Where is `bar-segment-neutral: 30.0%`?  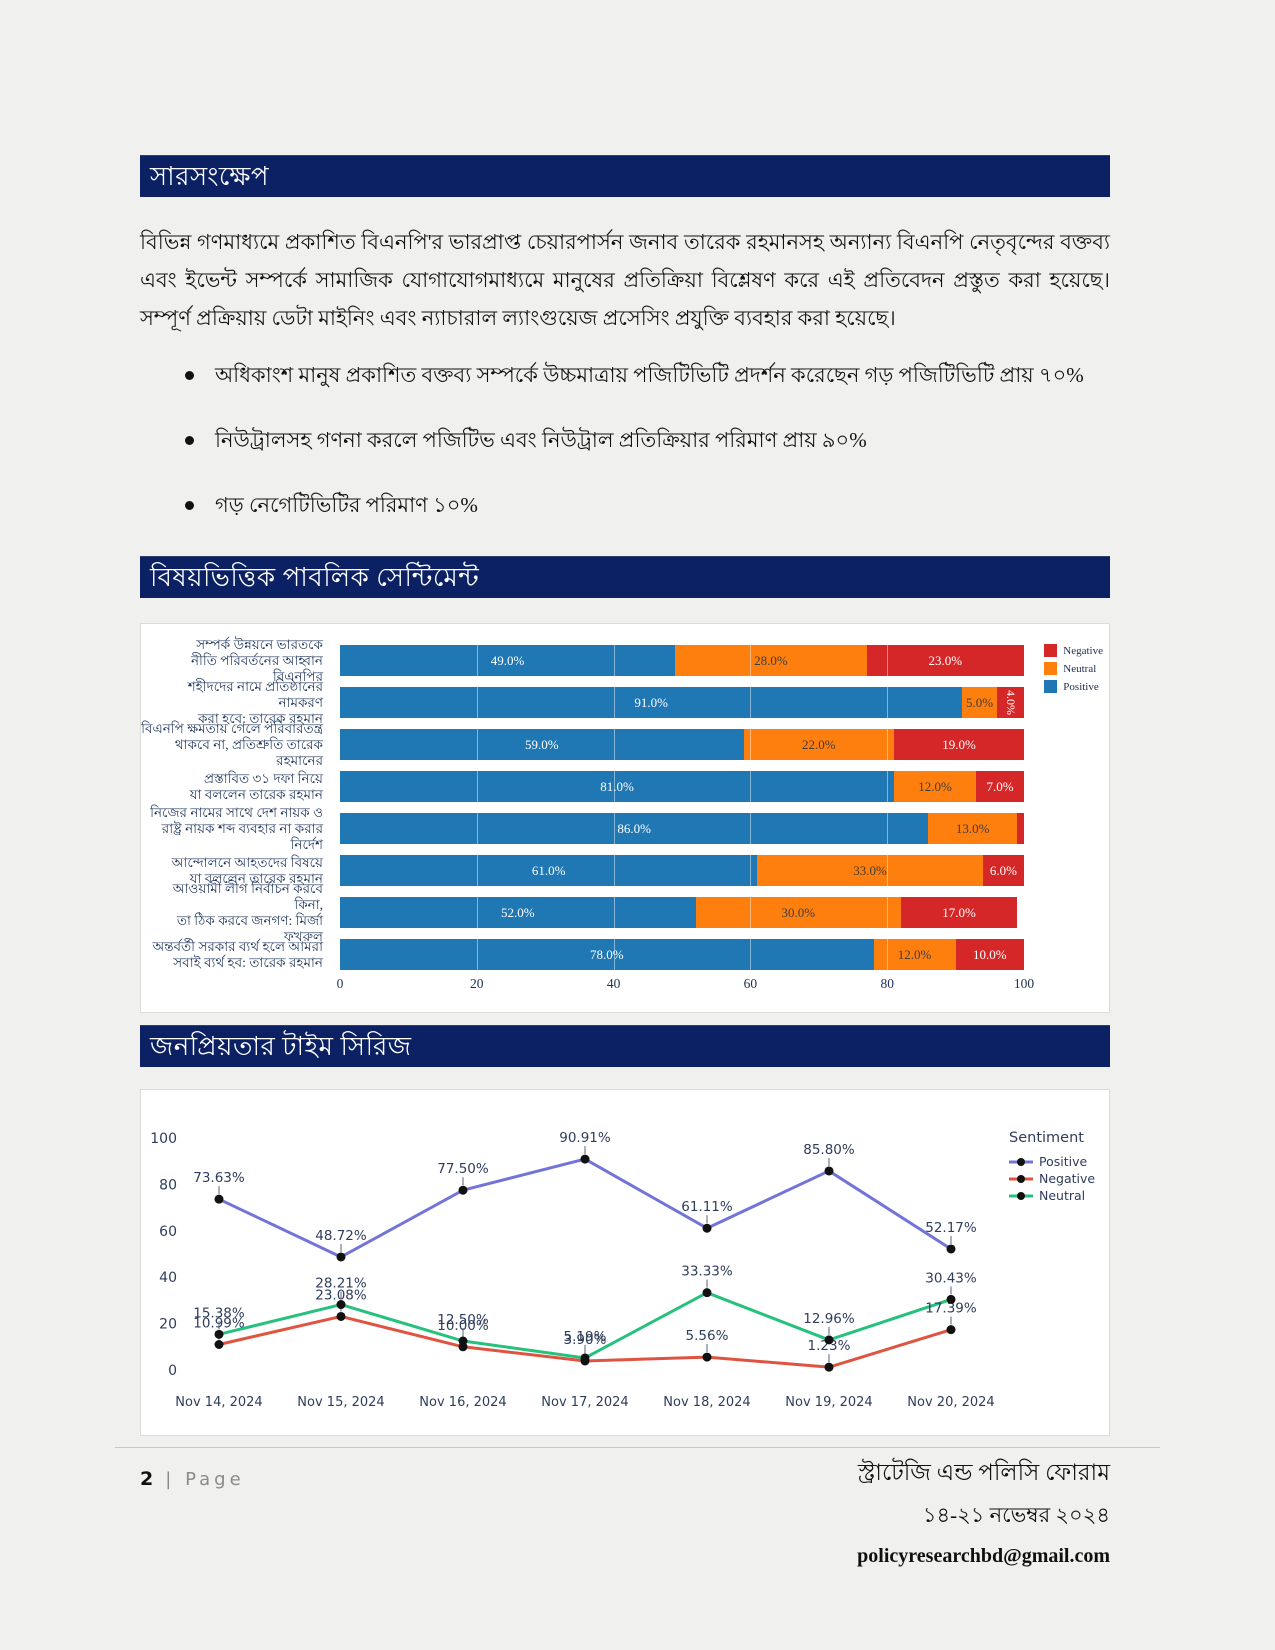
bar-segment-neutral: 30.0% is located at coordinates (798, 912).